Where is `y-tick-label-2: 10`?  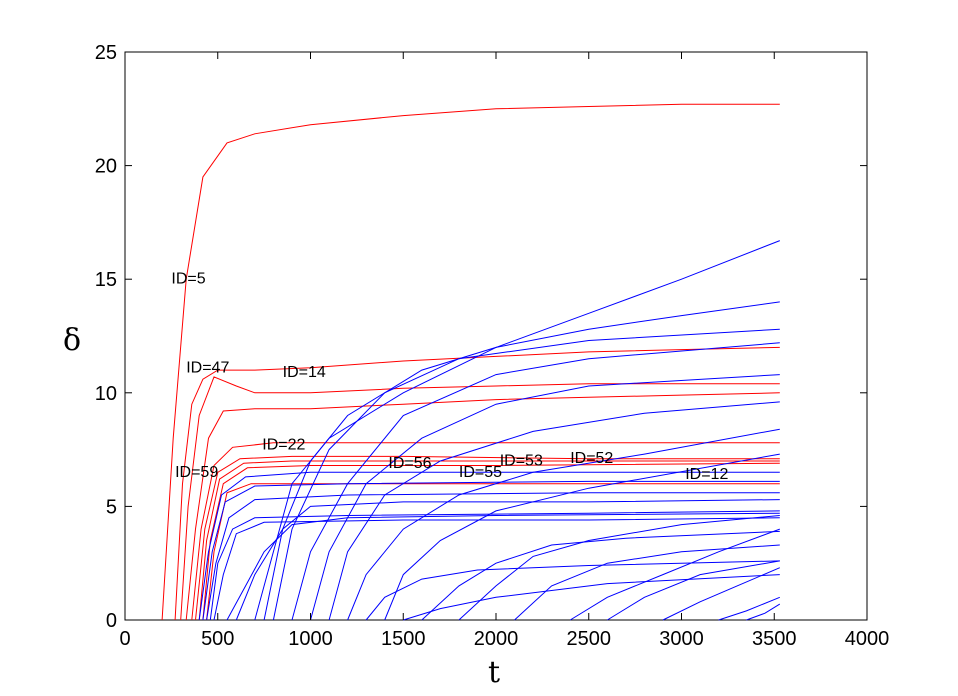
y-tick-label-2: 10 is located at coordinates (106, 394).